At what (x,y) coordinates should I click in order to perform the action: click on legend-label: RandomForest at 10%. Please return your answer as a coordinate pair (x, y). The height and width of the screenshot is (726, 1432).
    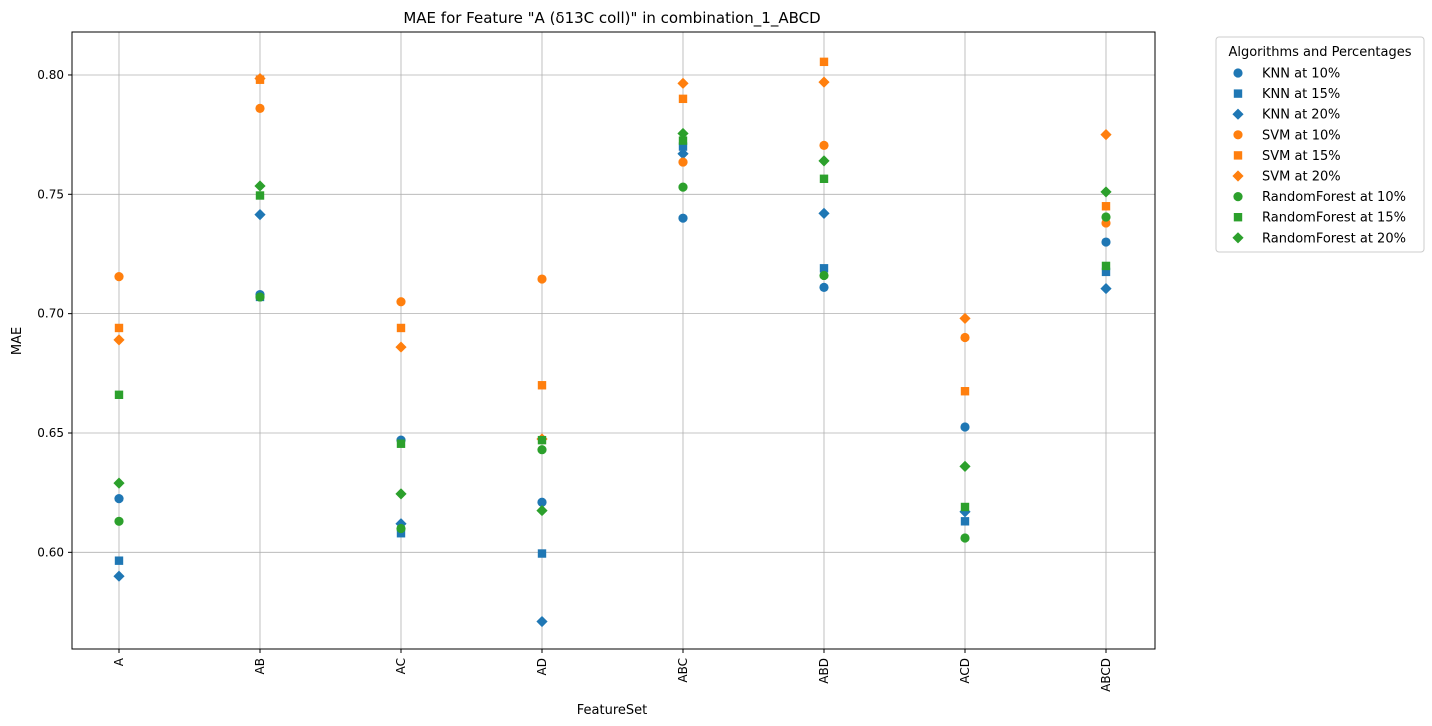
    Looking at the image, I should click on (1334, 197).